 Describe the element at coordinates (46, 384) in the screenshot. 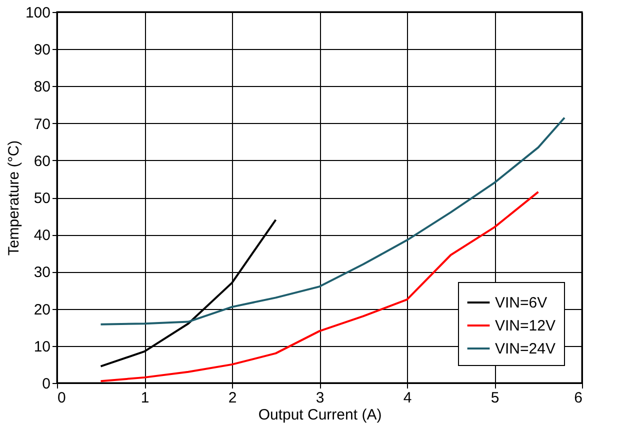

I see `y-tick-label: 0` at that location.